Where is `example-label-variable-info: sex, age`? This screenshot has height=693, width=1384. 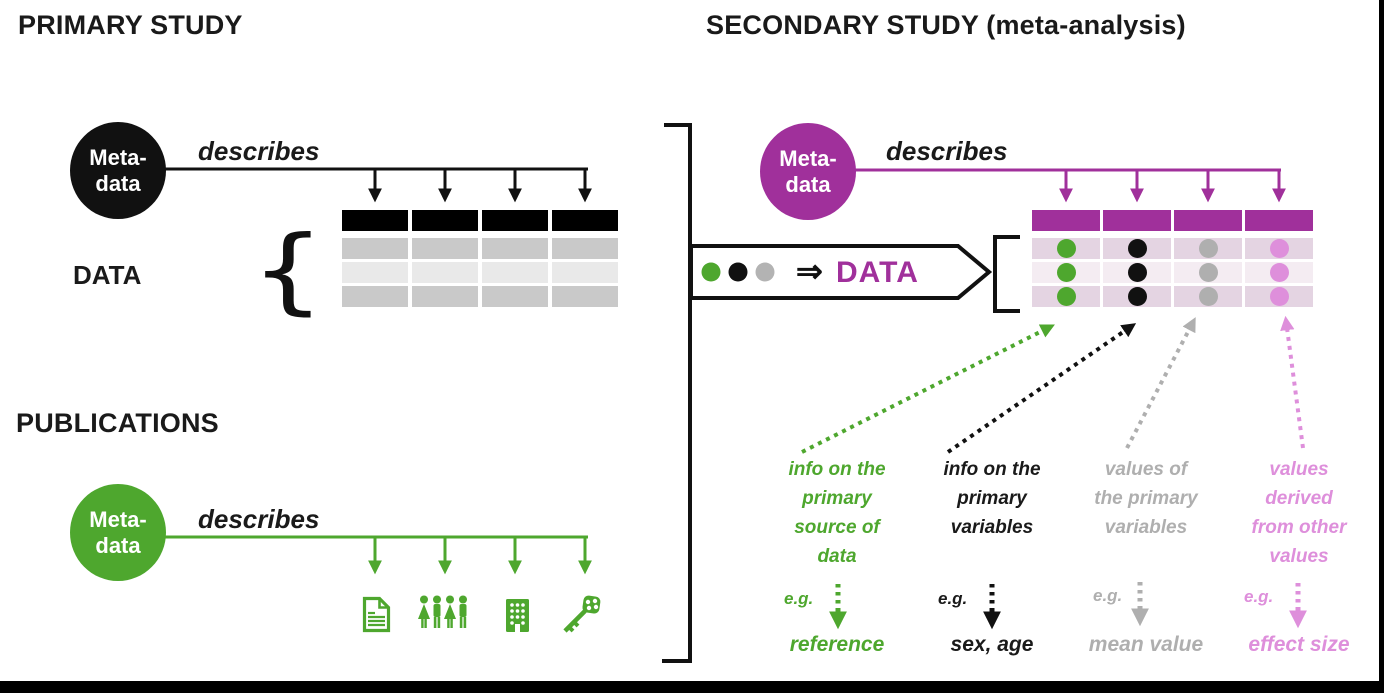 example-label-variable-info: sex, age is located at coordinates (992, 644).